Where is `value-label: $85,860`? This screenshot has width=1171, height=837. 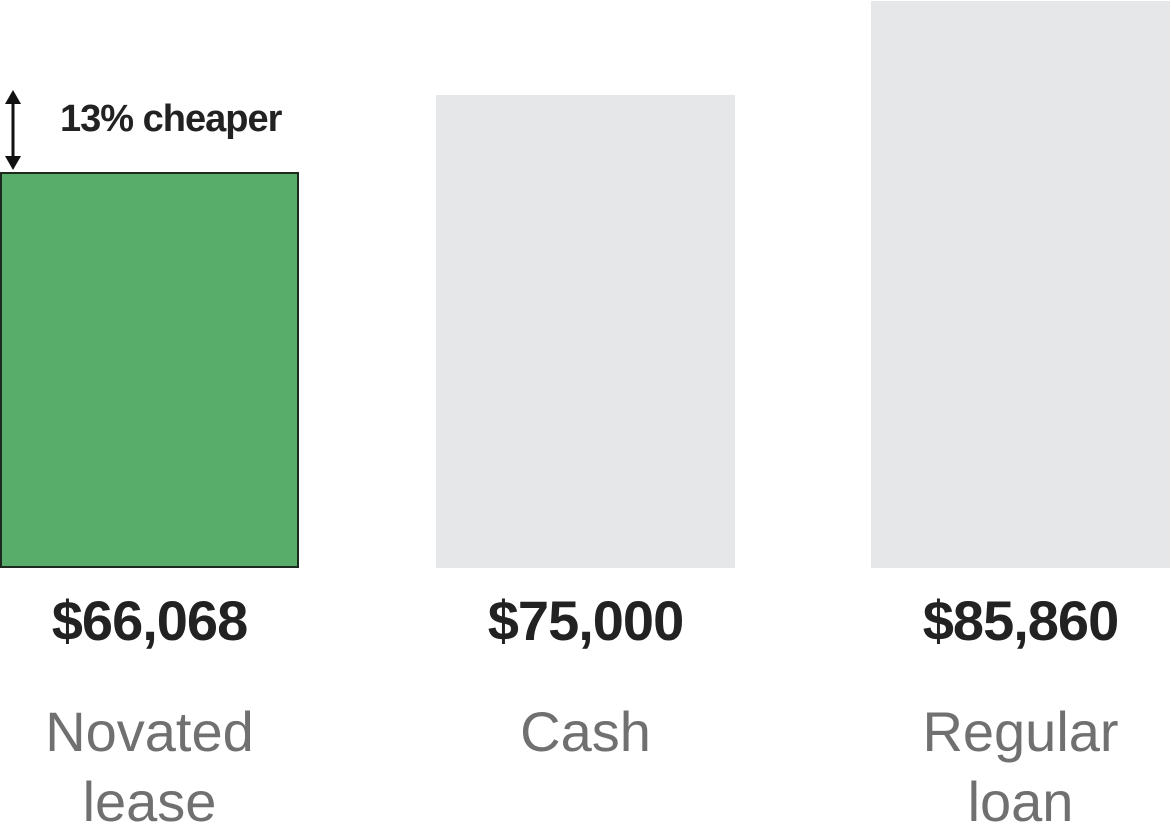
value-label: $85,860 is located at coordinates (1020, 620).